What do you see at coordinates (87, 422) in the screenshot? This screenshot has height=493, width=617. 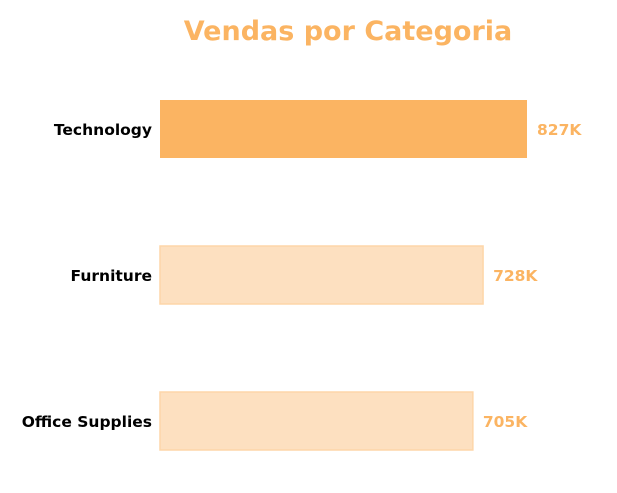 I see `category-label-office-supplies: Office Supplies` at bounding box center [87, 422].